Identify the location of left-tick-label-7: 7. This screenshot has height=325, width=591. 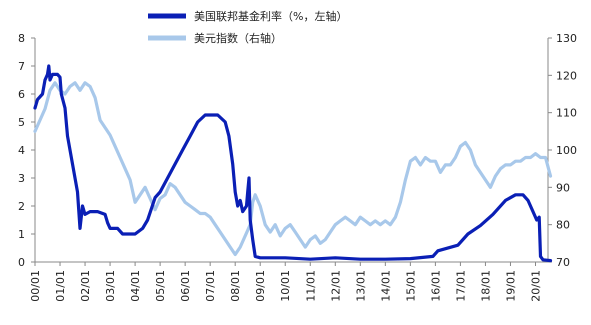
(21, 66).